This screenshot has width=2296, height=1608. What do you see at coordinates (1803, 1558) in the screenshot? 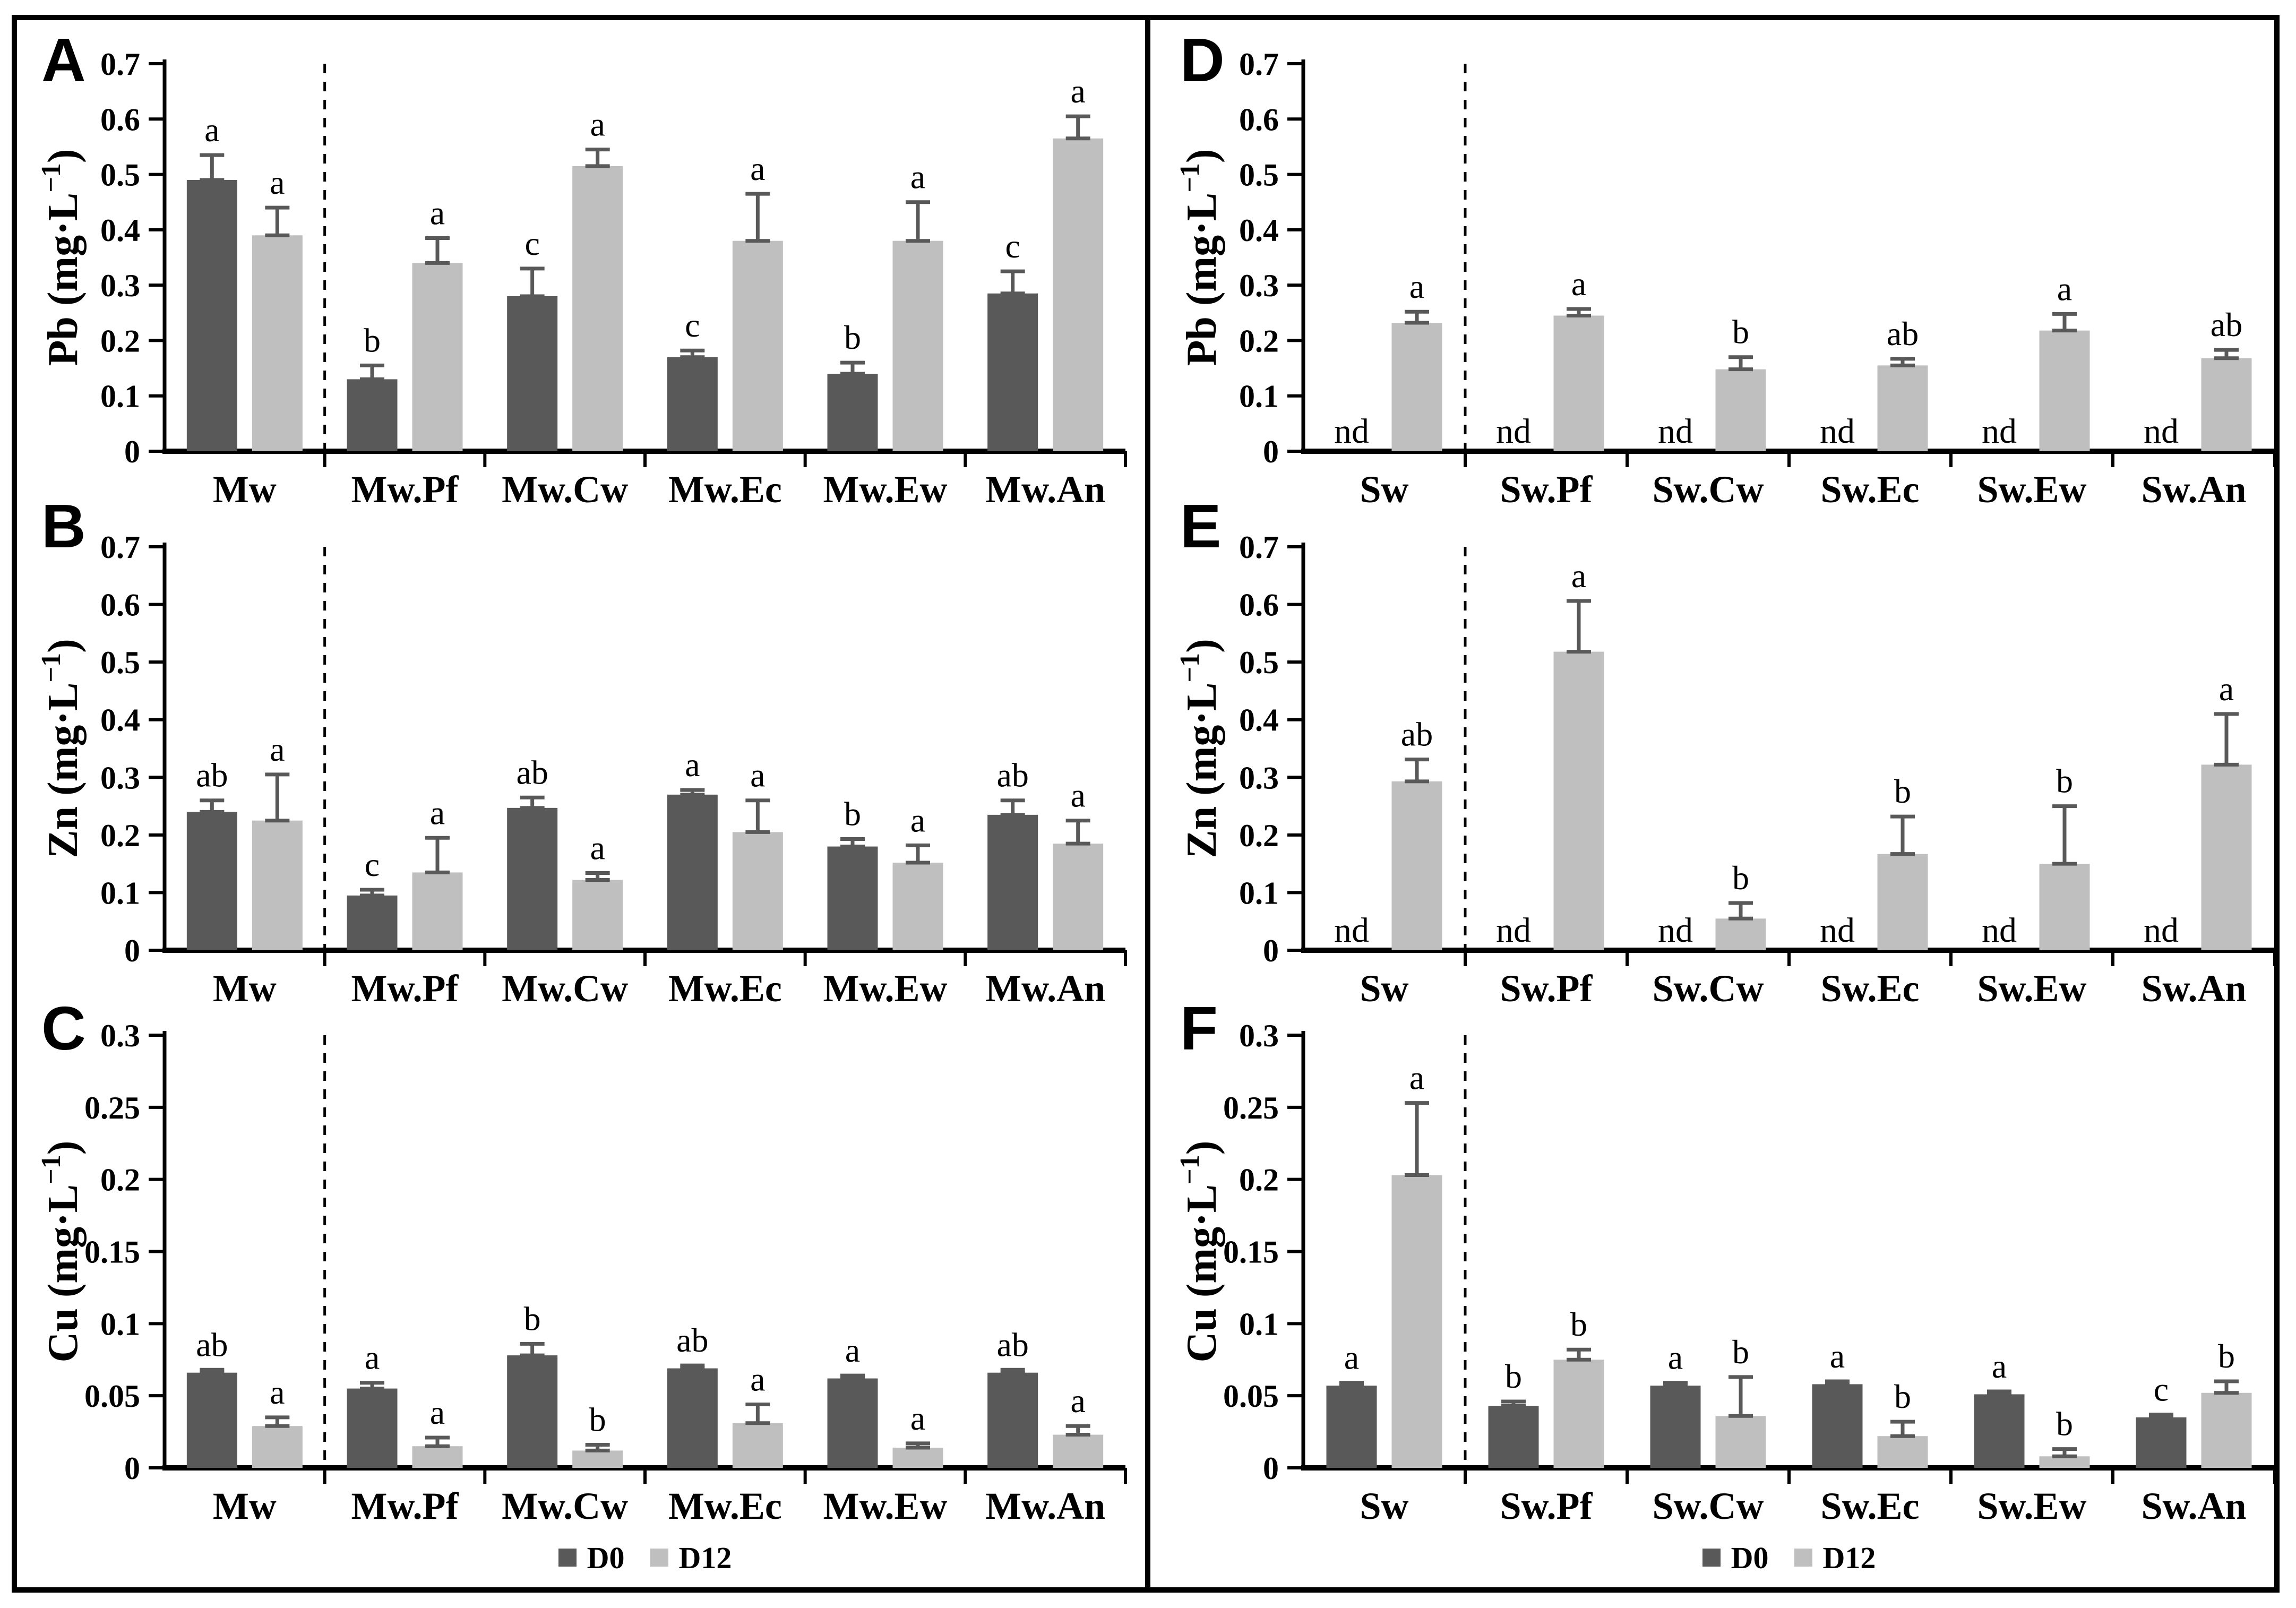
I see `legend-swatch-d12` at bounding box center [1803, 1558].